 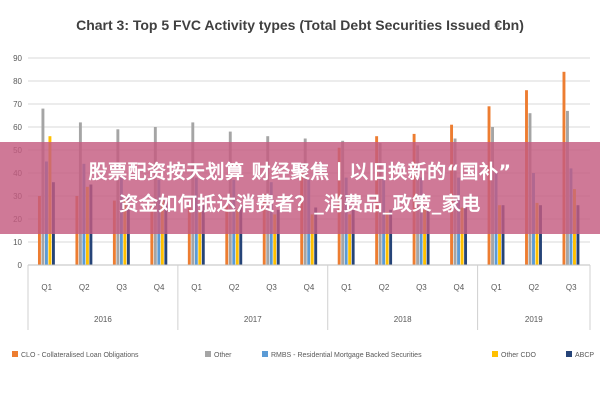 What do you see at coordinates (103, 319) in the screenshot?
I see `group-label: 2016` at bounding box center [103, 319].